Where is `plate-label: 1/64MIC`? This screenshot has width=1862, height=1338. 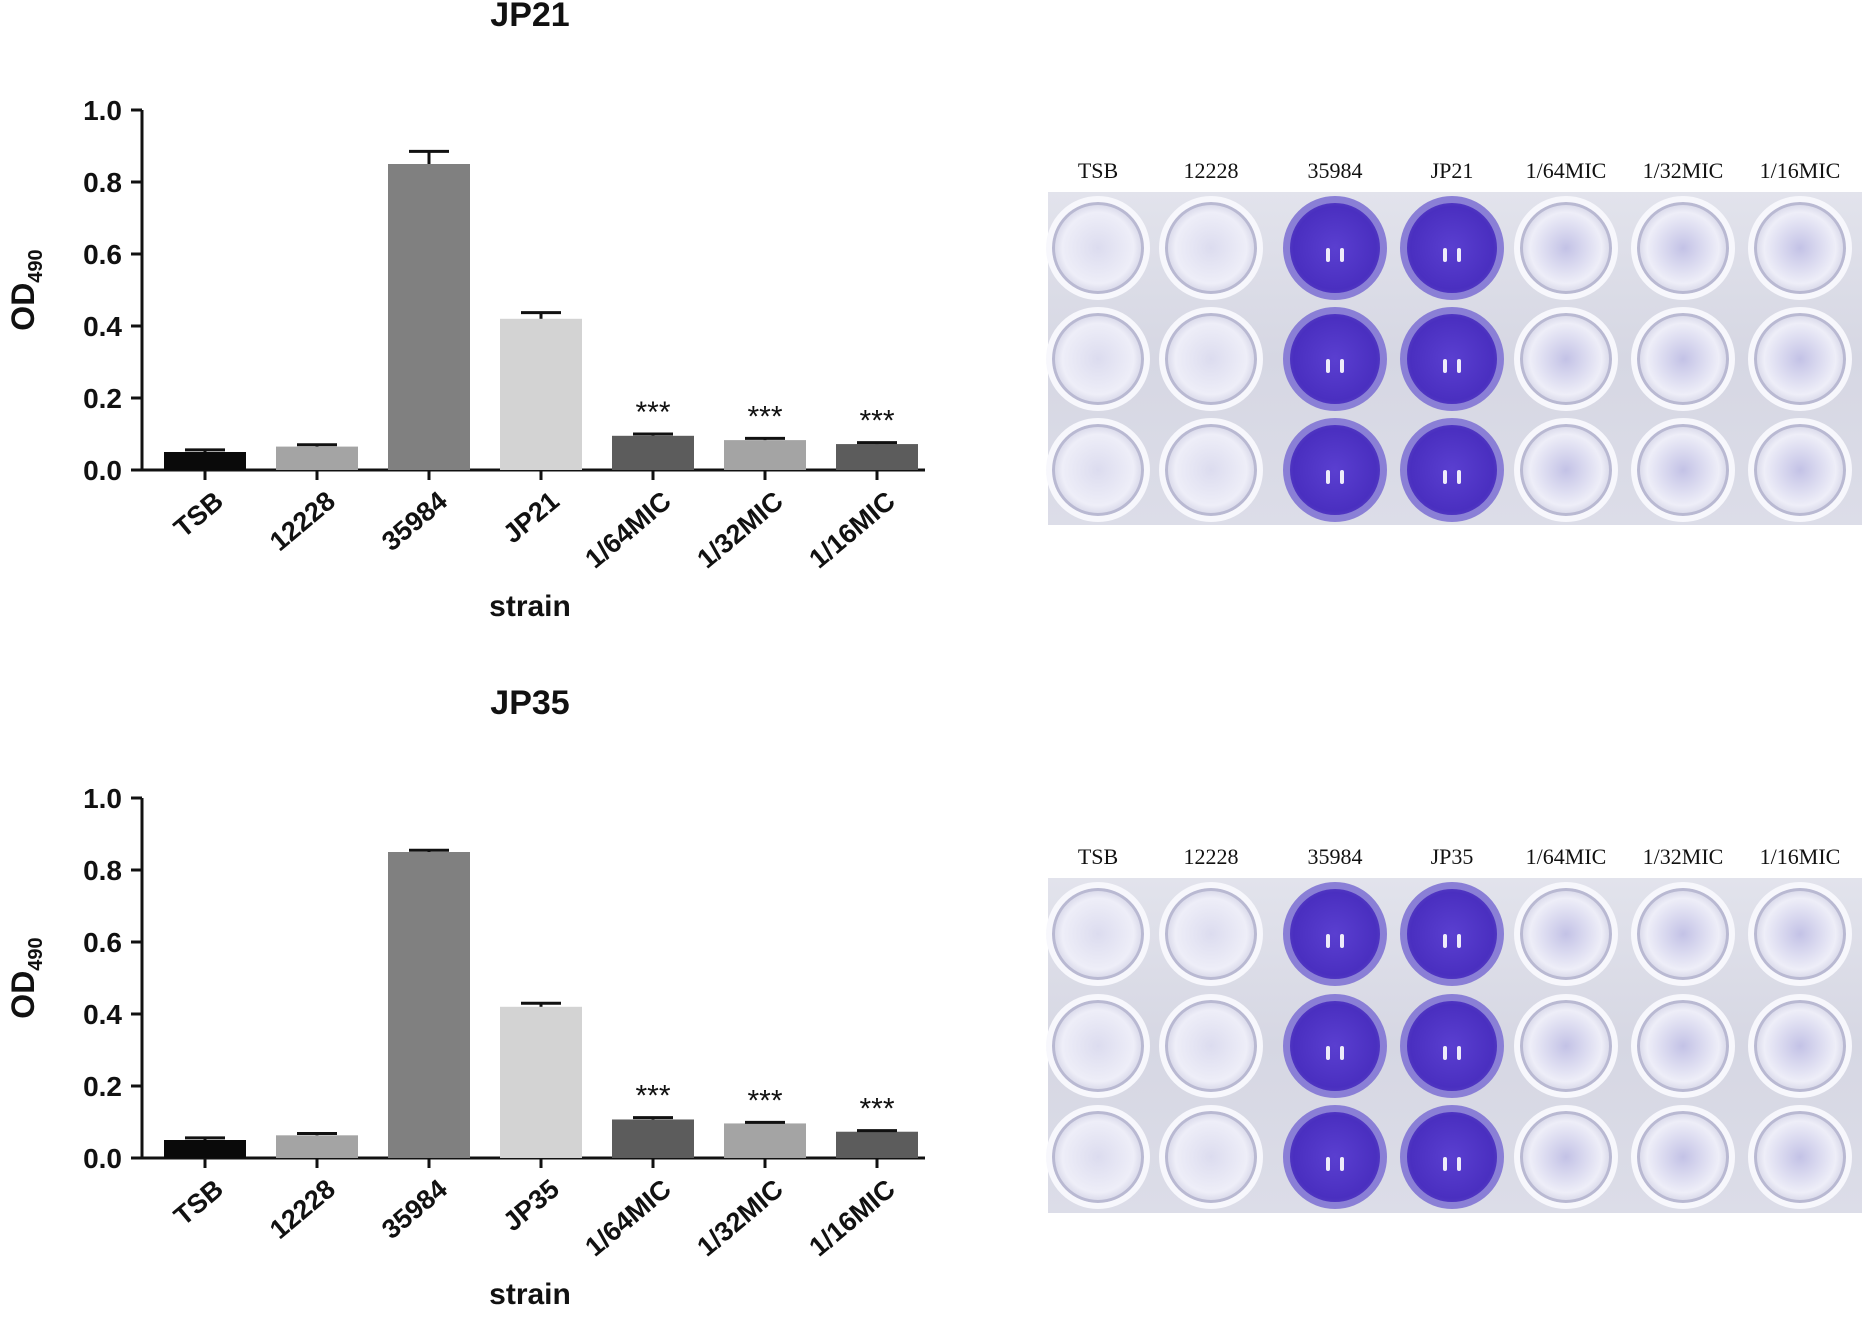 plate-label: 1/64MIC is located at coordinates (1566, 856).